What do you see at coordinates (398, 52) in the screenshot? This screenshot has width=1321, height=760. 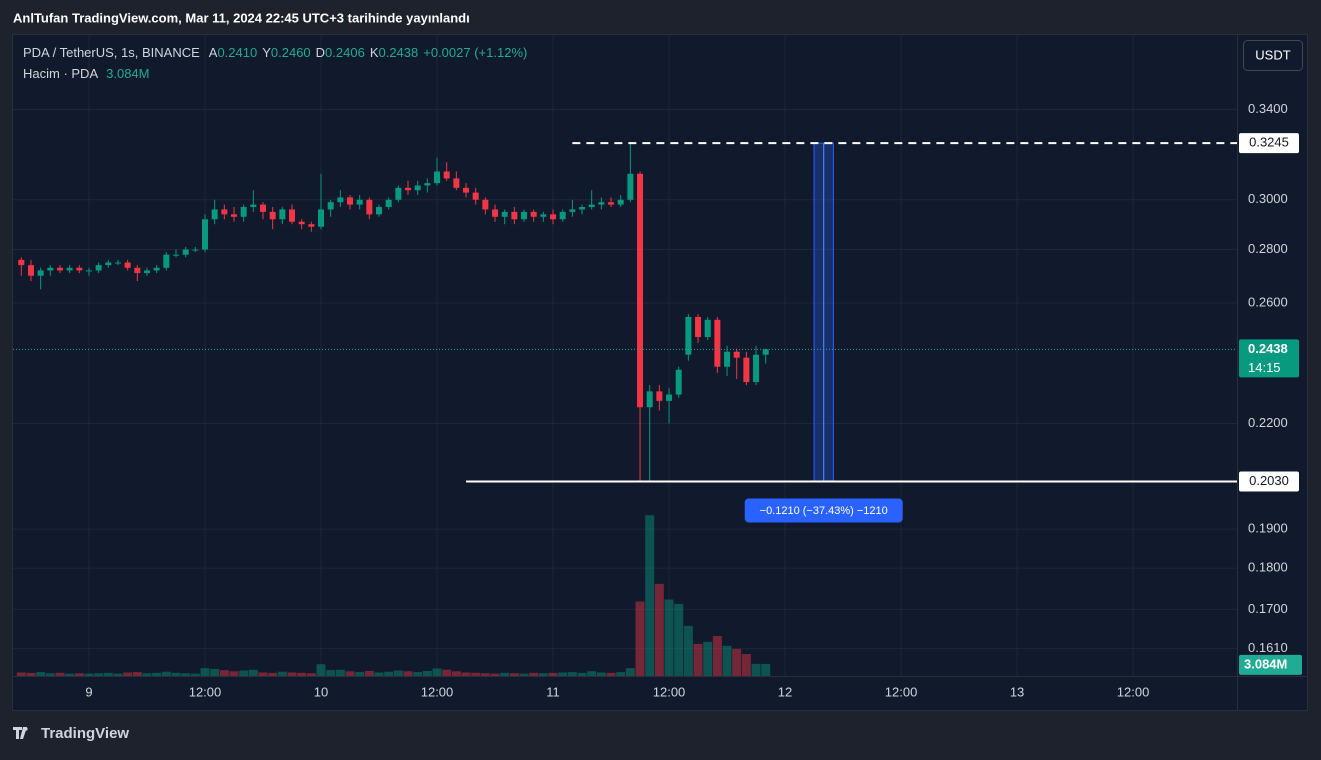 I see `ohlc-value: 0.2438` at bounding box center [398, 52].